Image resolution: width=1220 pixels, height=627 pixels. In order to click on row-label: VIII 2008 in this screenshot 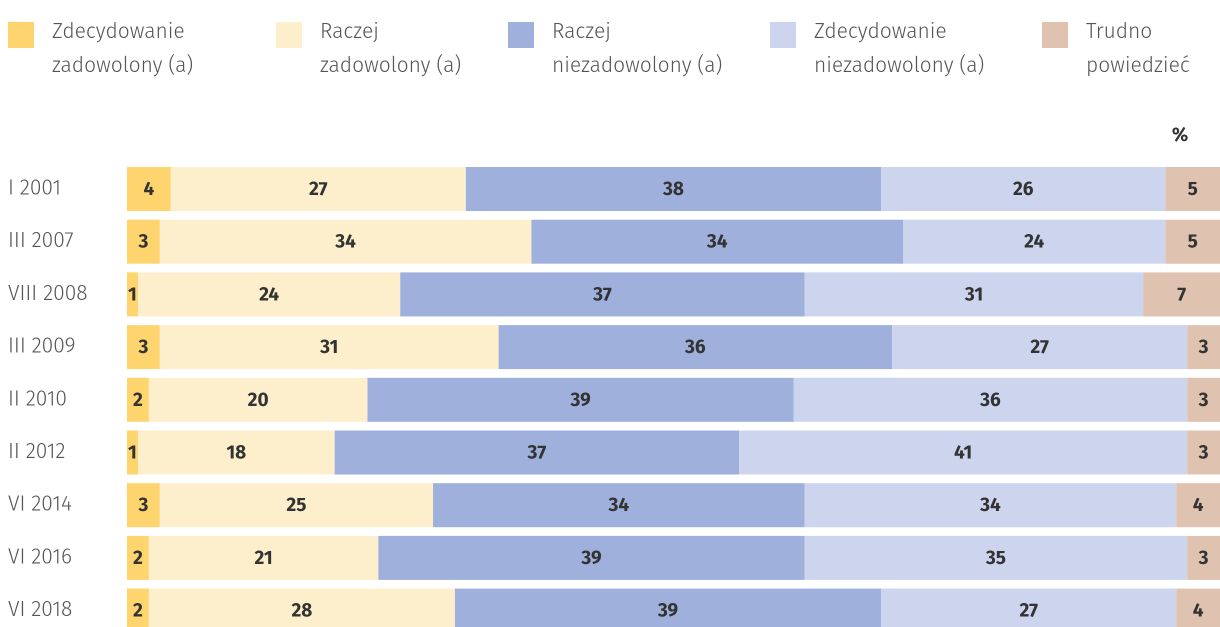, I will do `click(48, 293)`.